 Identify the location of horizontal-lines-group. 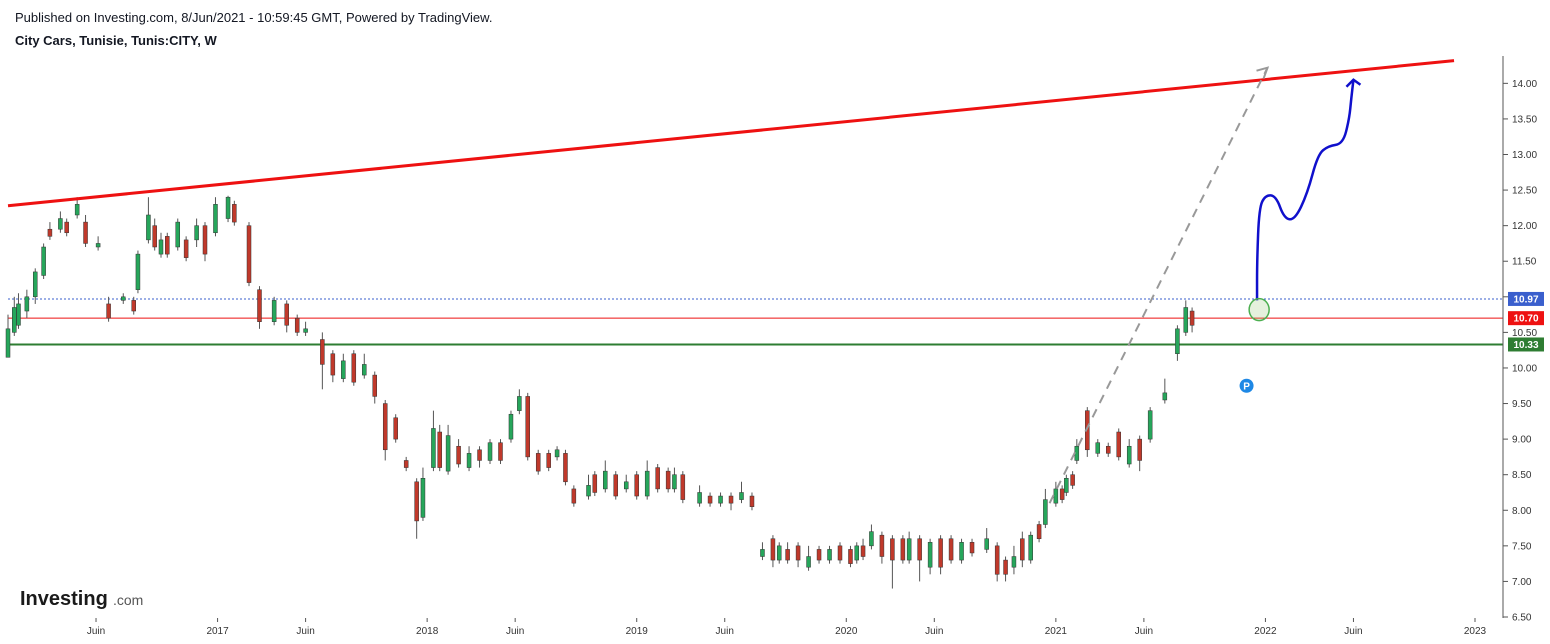
(755, 322).